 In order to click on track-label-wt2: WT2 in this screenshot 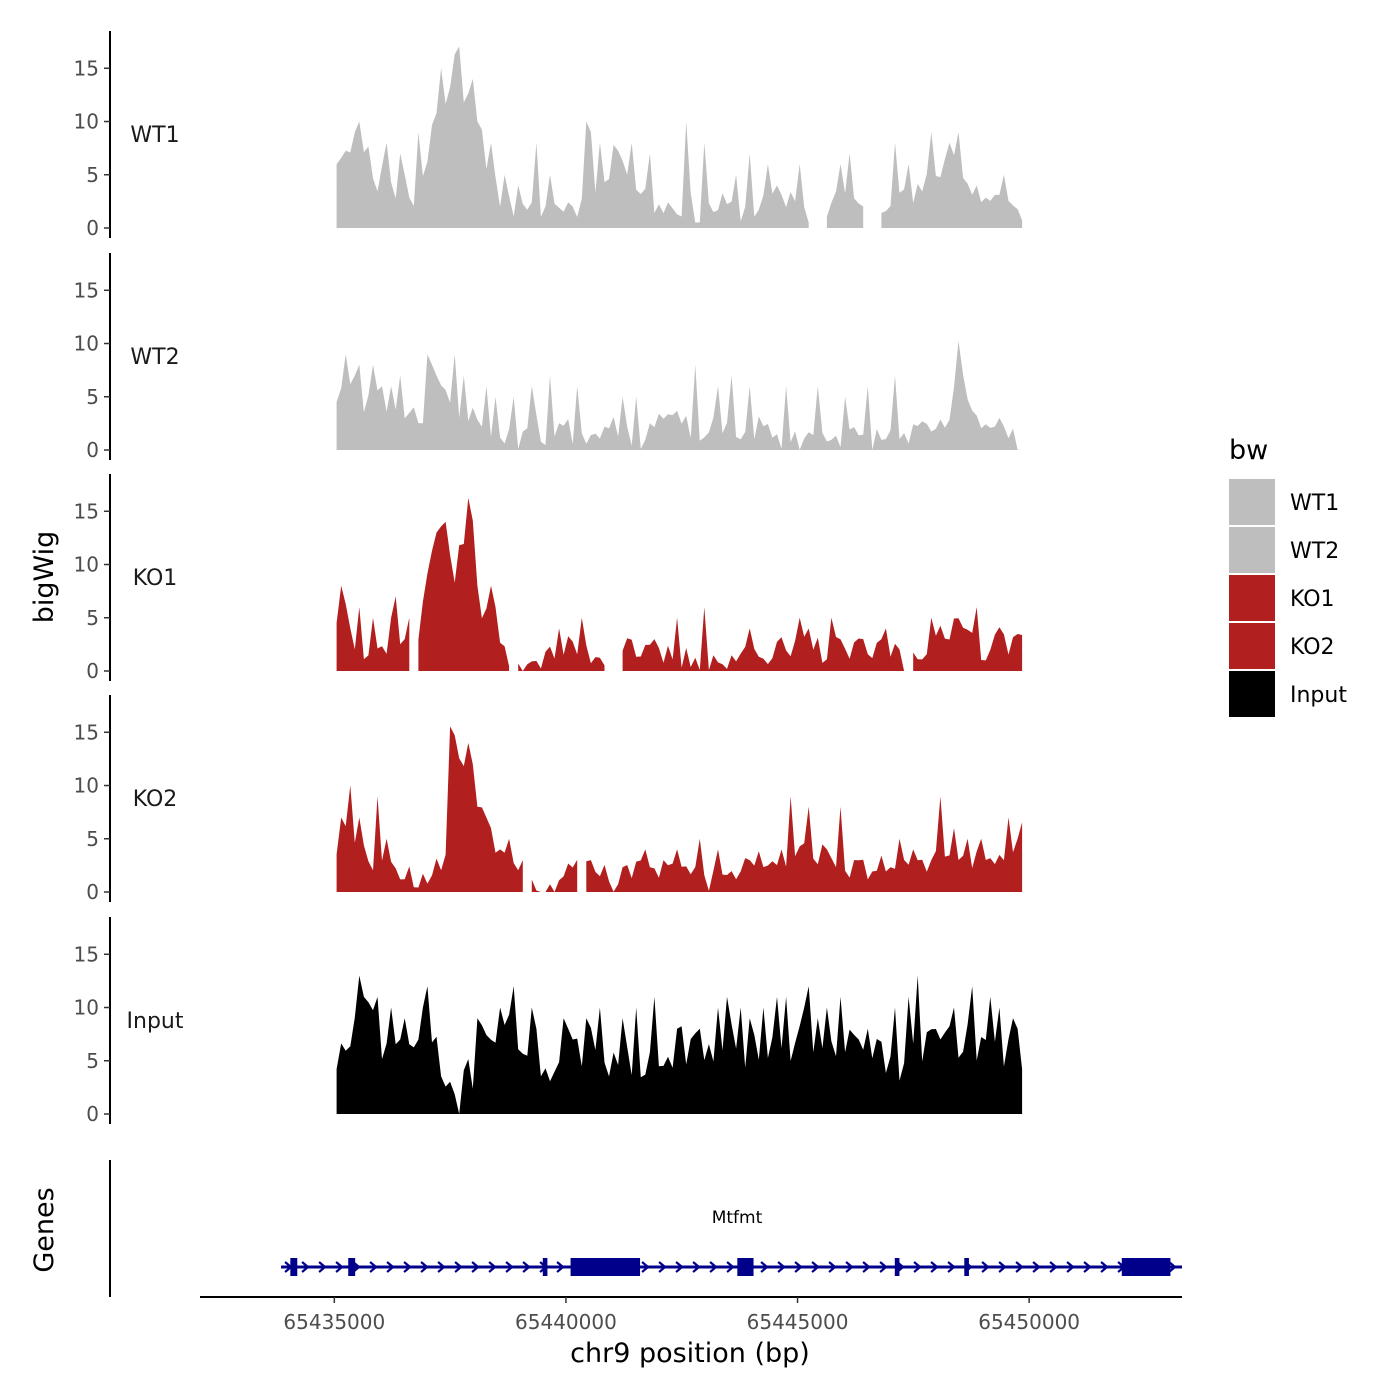, I will do `click(154, 357)`.